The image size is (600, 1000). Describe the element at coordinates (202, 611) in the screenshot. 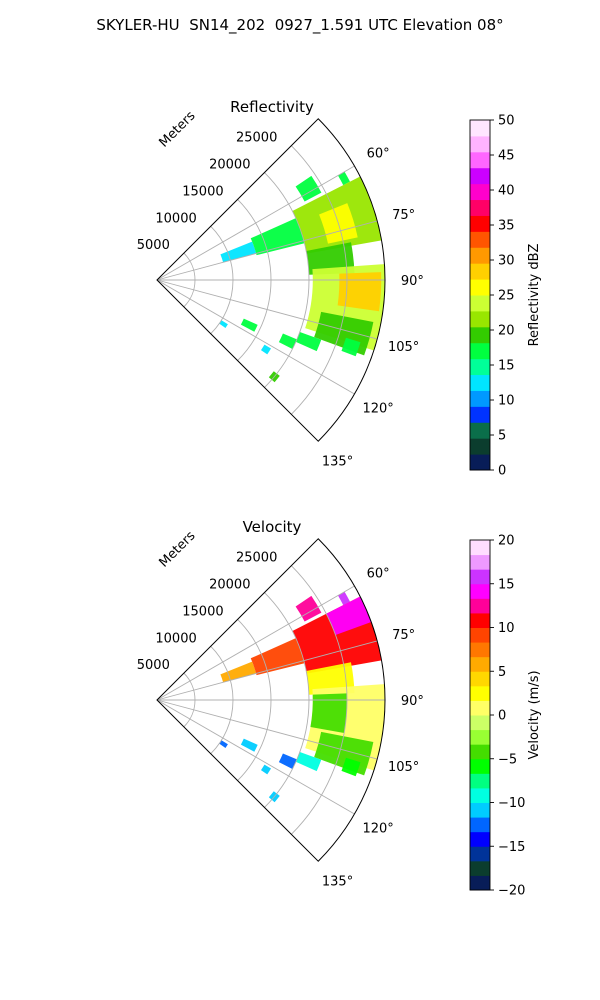

I see `velocity-range-tick-label: 15000` at that location.